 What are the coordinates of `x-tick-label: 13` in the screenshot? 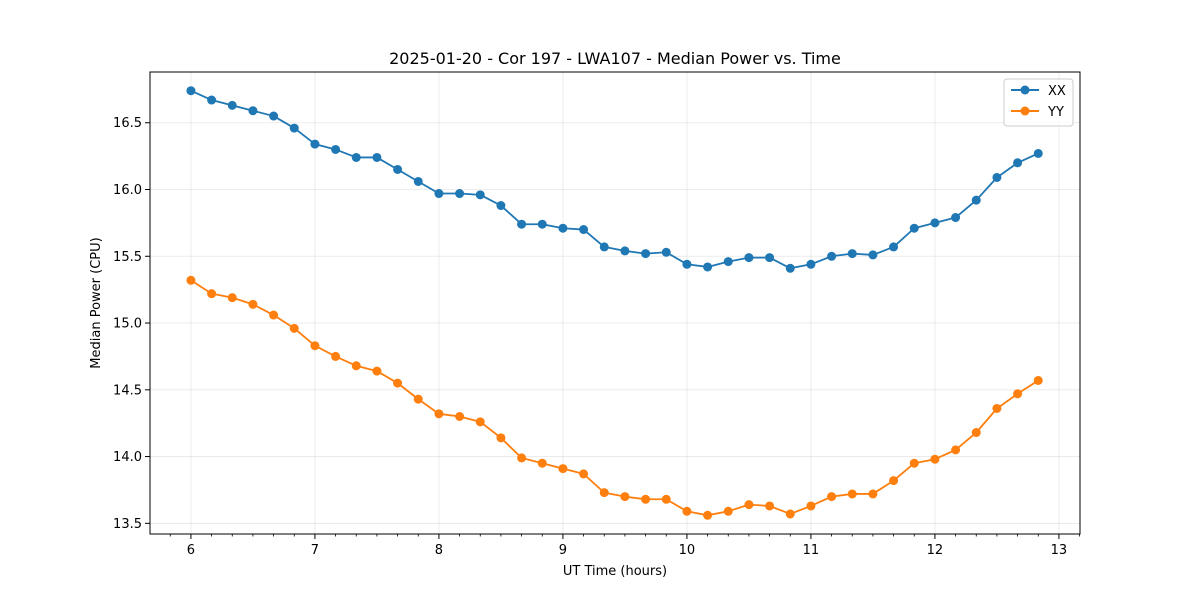 It's located at (1059, 550).